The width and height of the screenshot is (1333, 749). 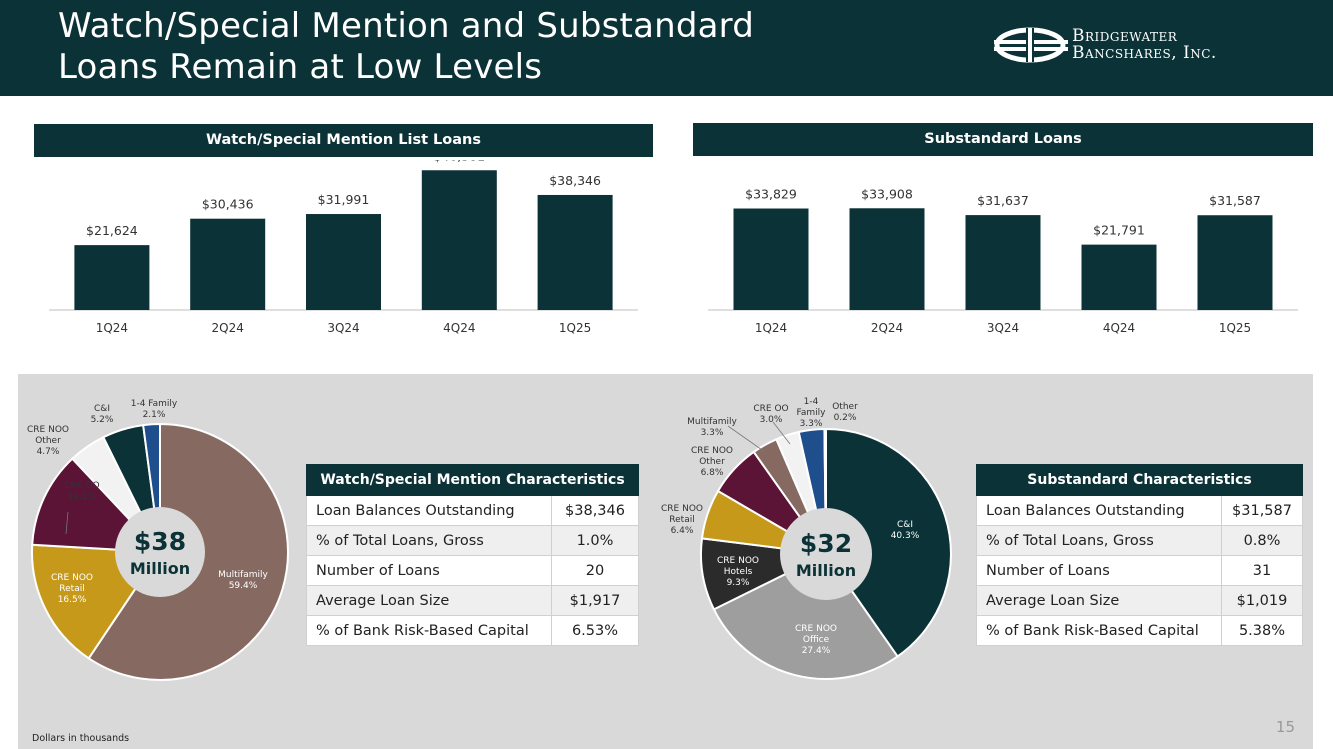 What do you see at coordinates (160, 541) in the screenshot?
I see `pie-center-value: $38` at bounding box center [160, 541].